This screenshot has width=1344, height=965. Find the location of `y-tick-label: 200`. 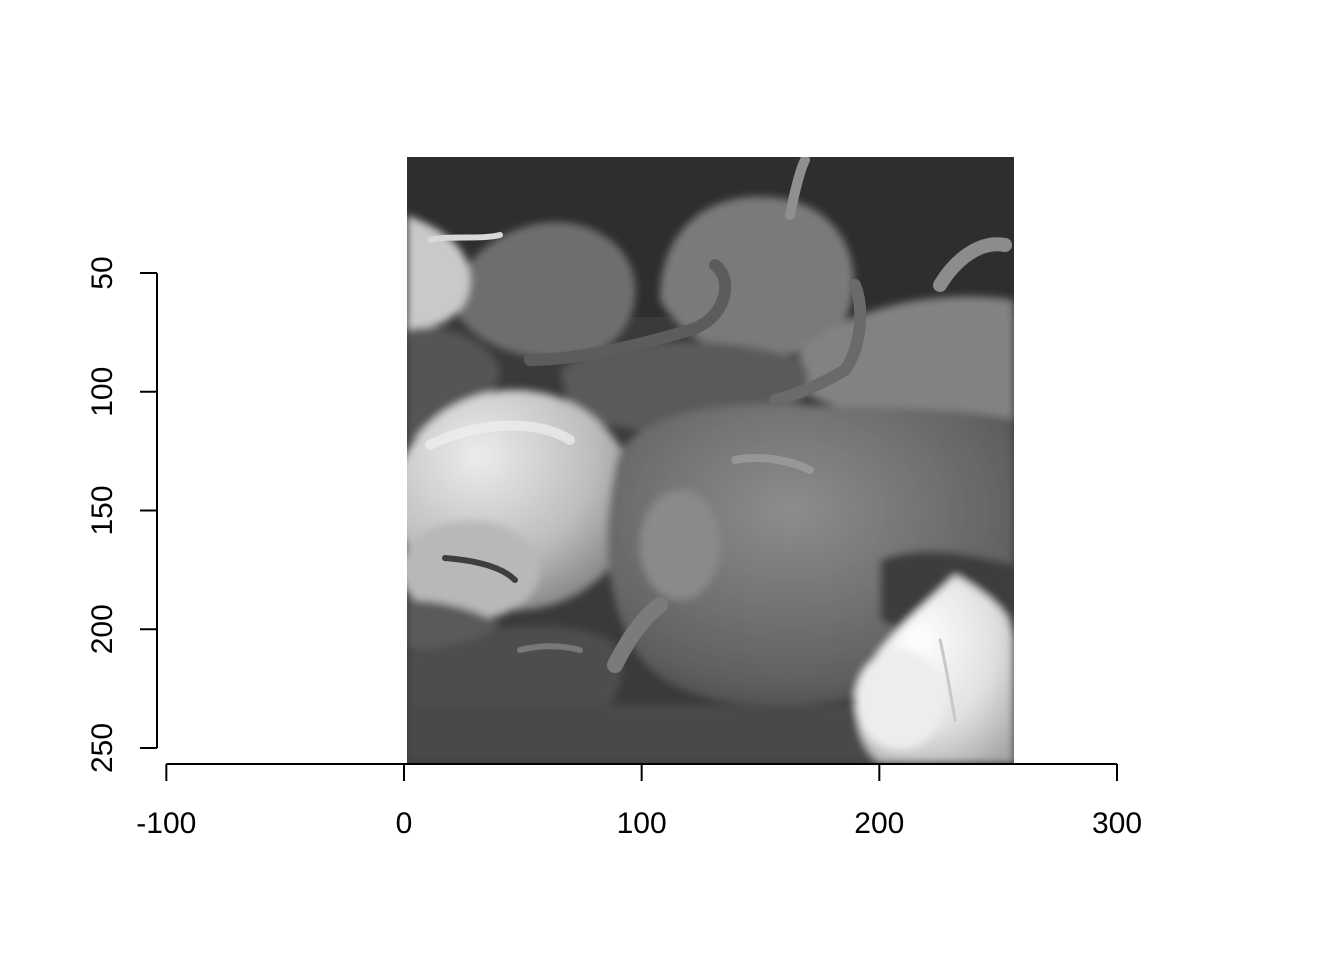

y-tick-label: 200 is located at coordinates (102, 629).